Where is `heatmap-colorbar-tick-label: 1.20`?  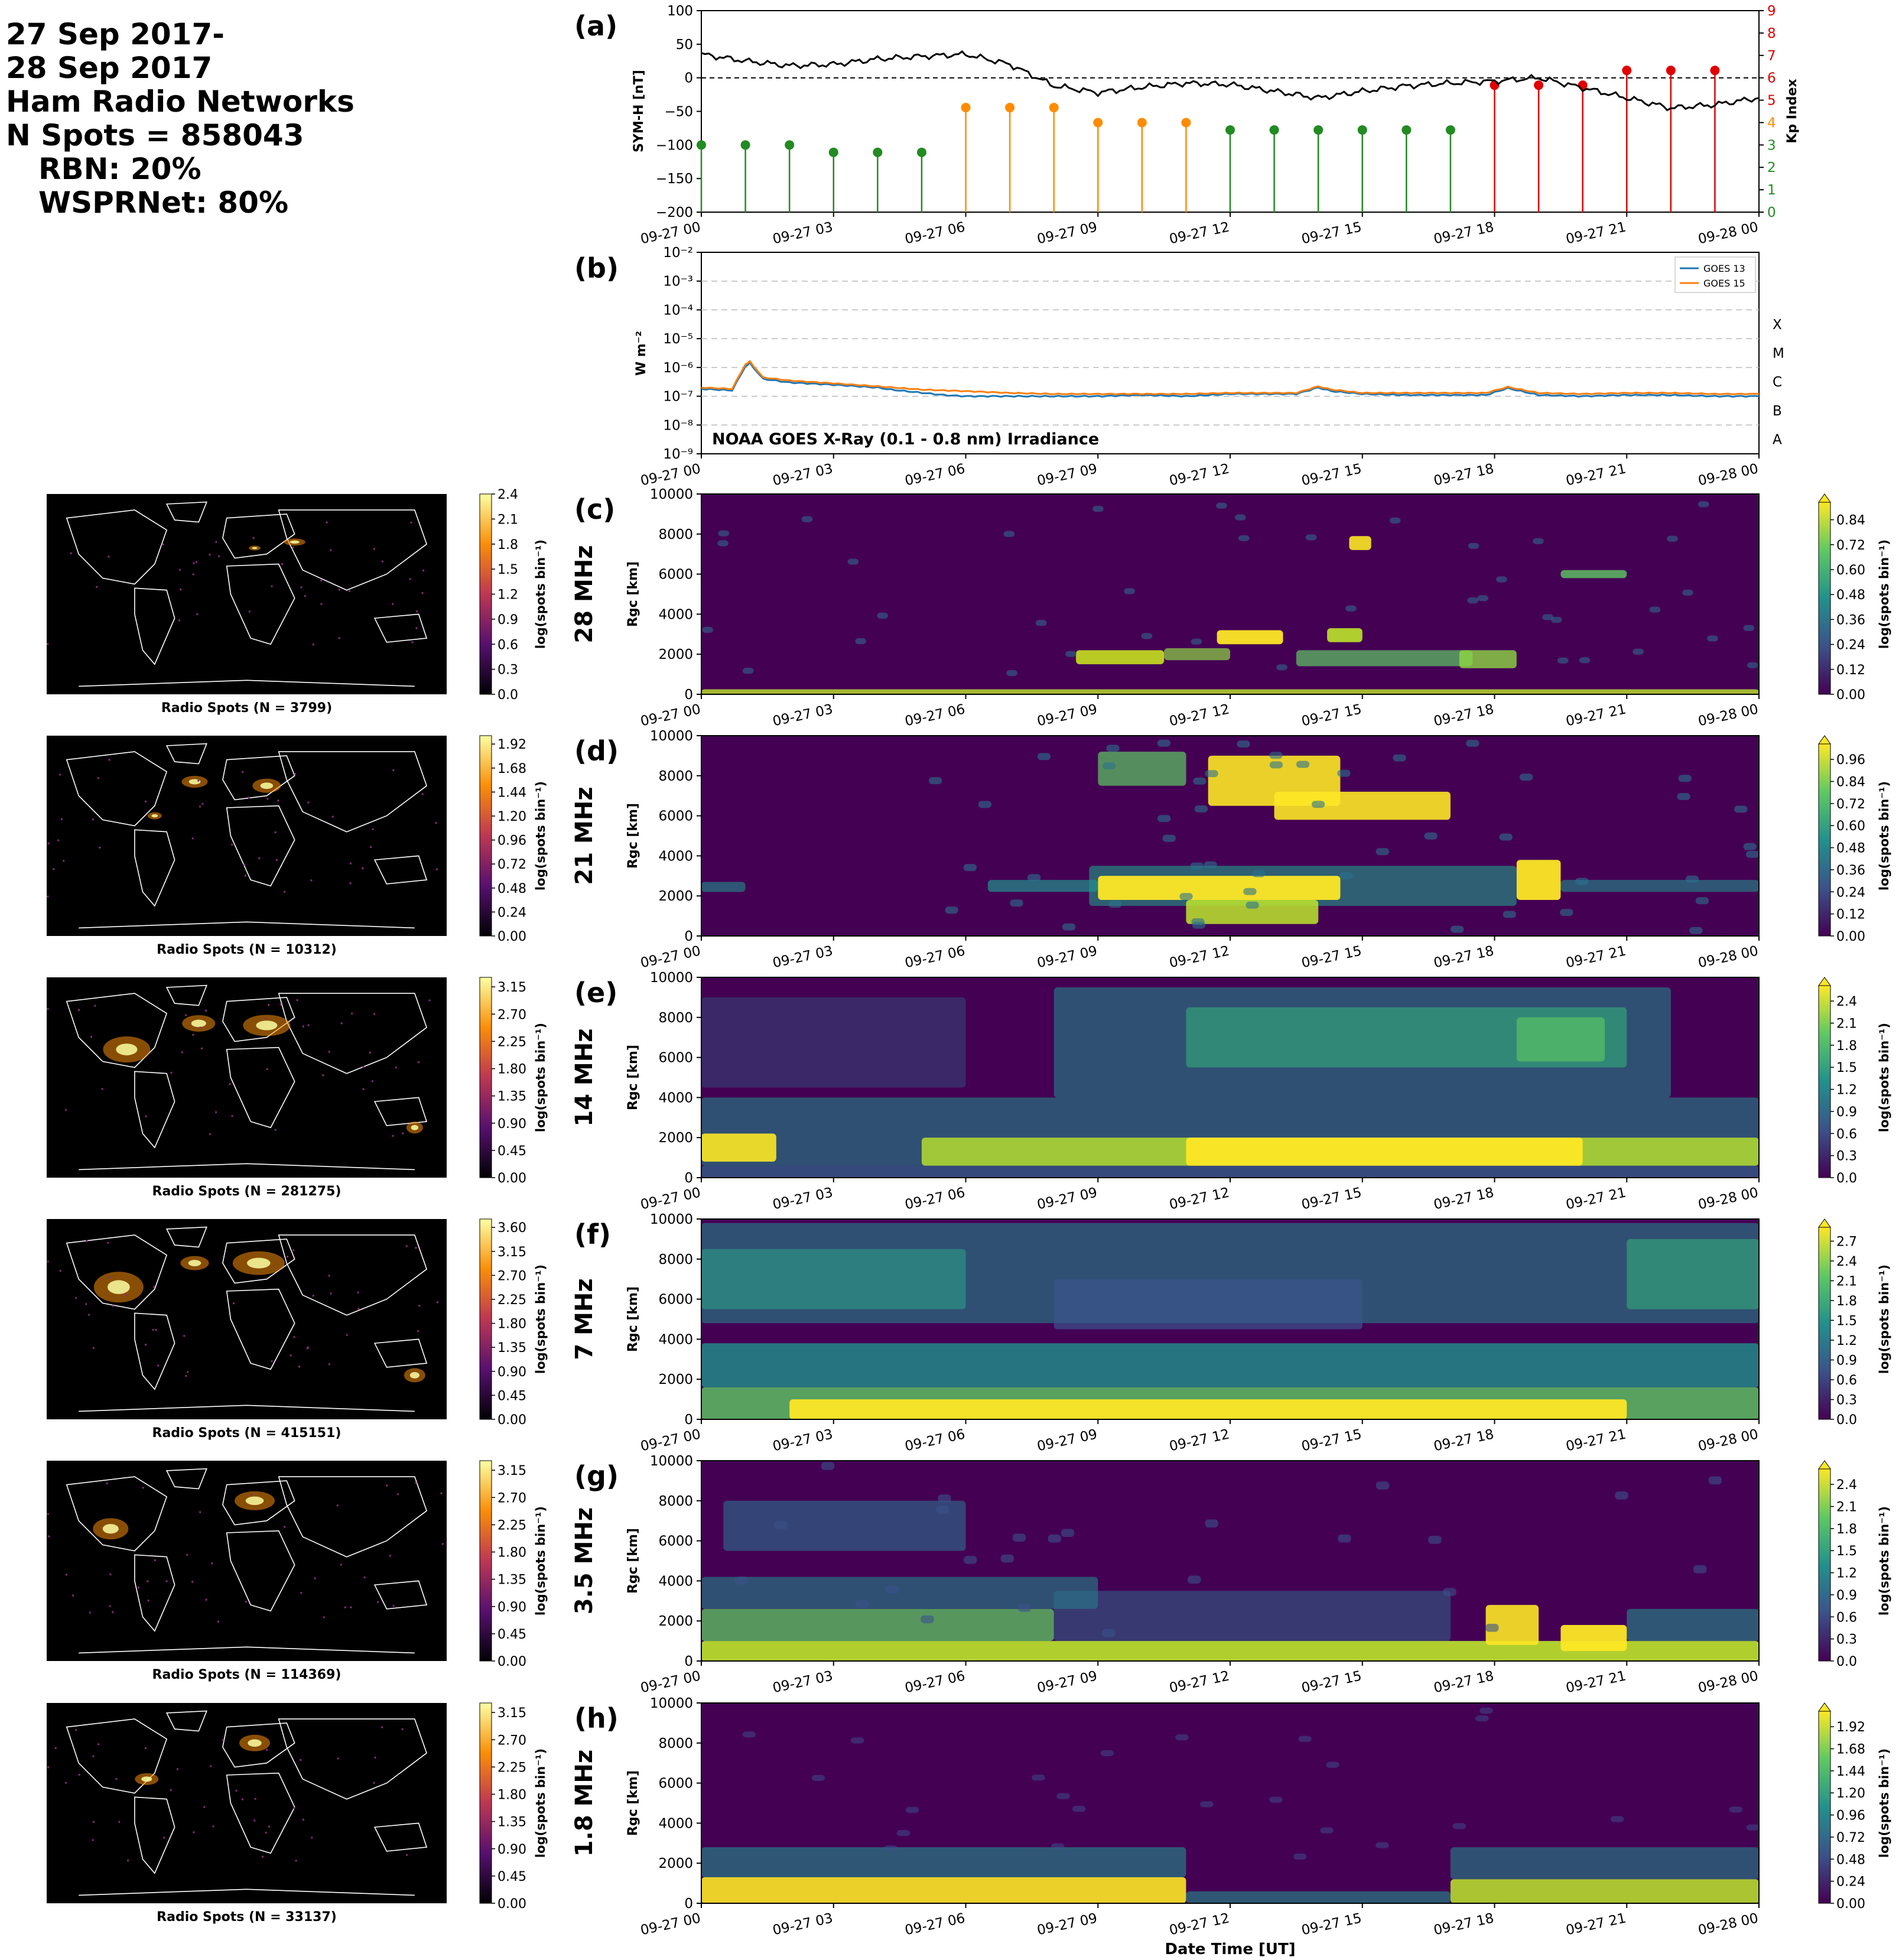 heatmap-colorbar-tick-label: 1.20 is located at coordinates (1850, 1793).